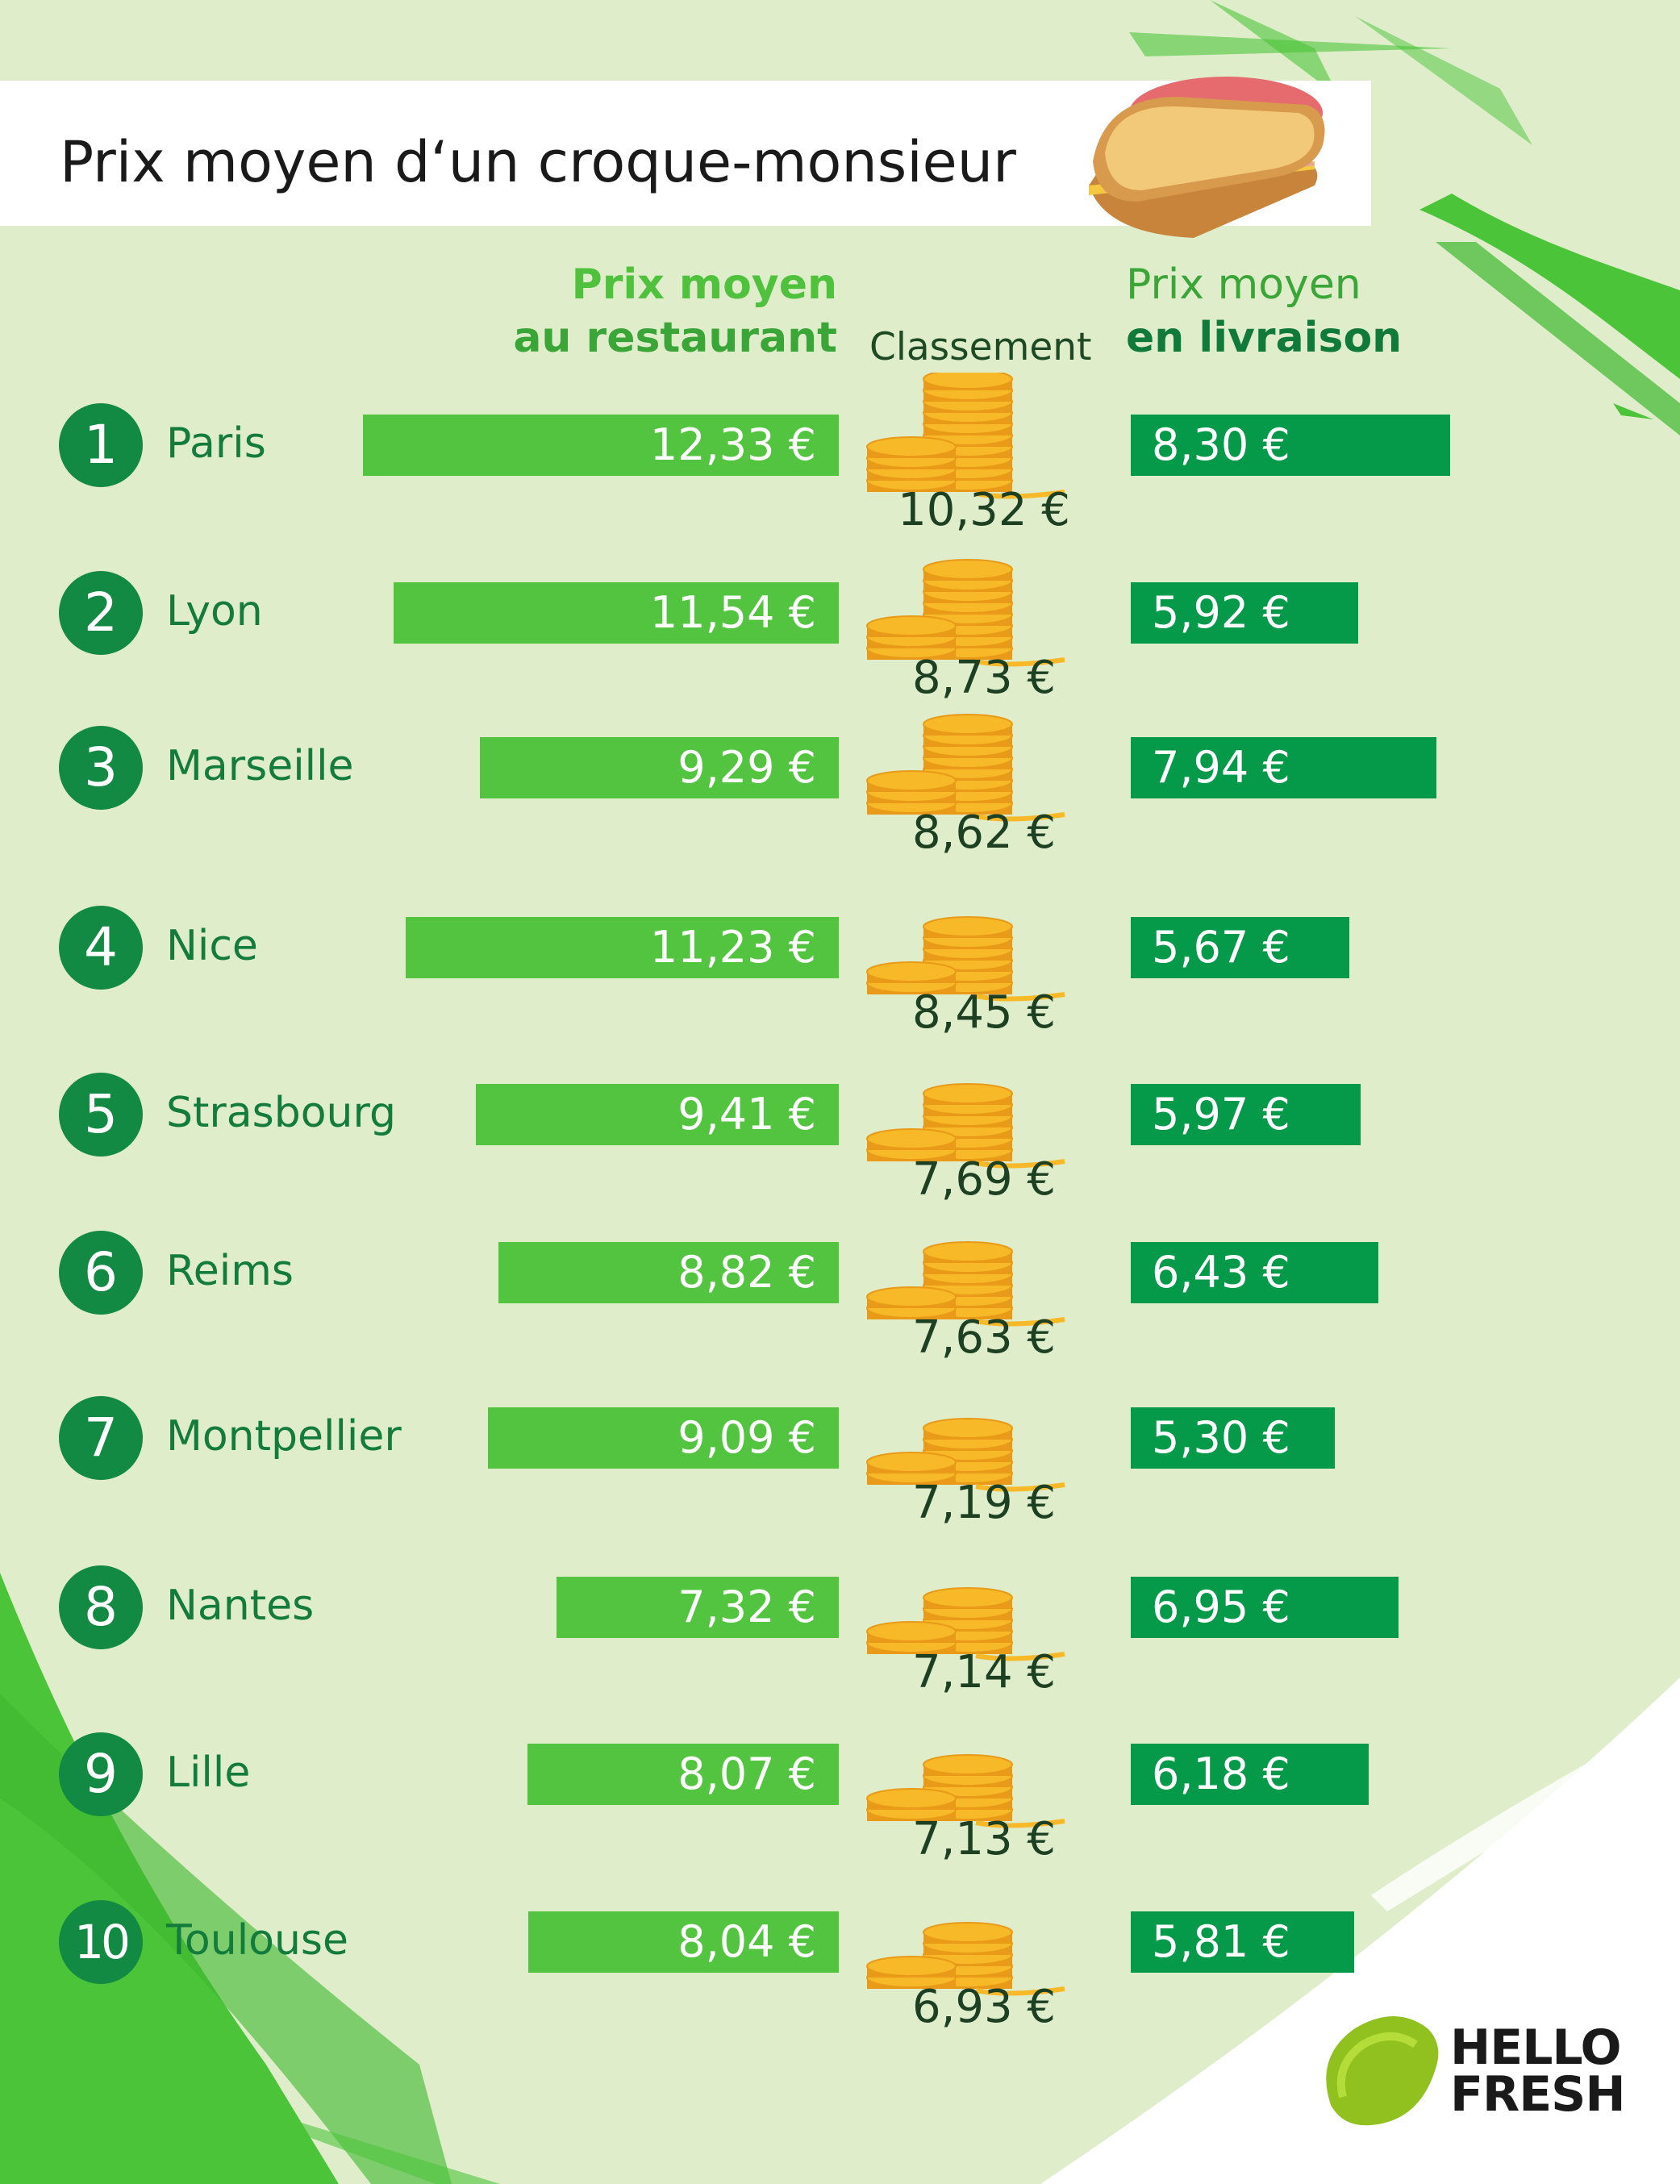 This screenshot has height=2184, width=1680. I want to click on ranking-price-label: 6,93 €, so click(984, 2007).